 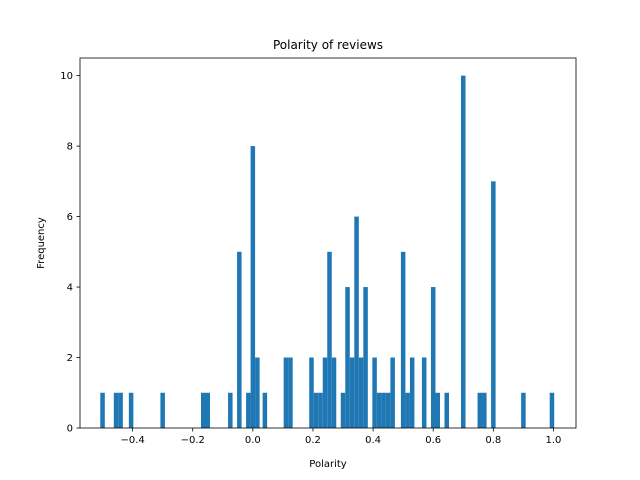 What do you see at coordinates (340, 437) in the screenshot?
I see `x-axis-ticks: −0.4 −0.2 0.0 0.2 0.4 0.6 0.8 1.0` at bounding box center [340, 437].